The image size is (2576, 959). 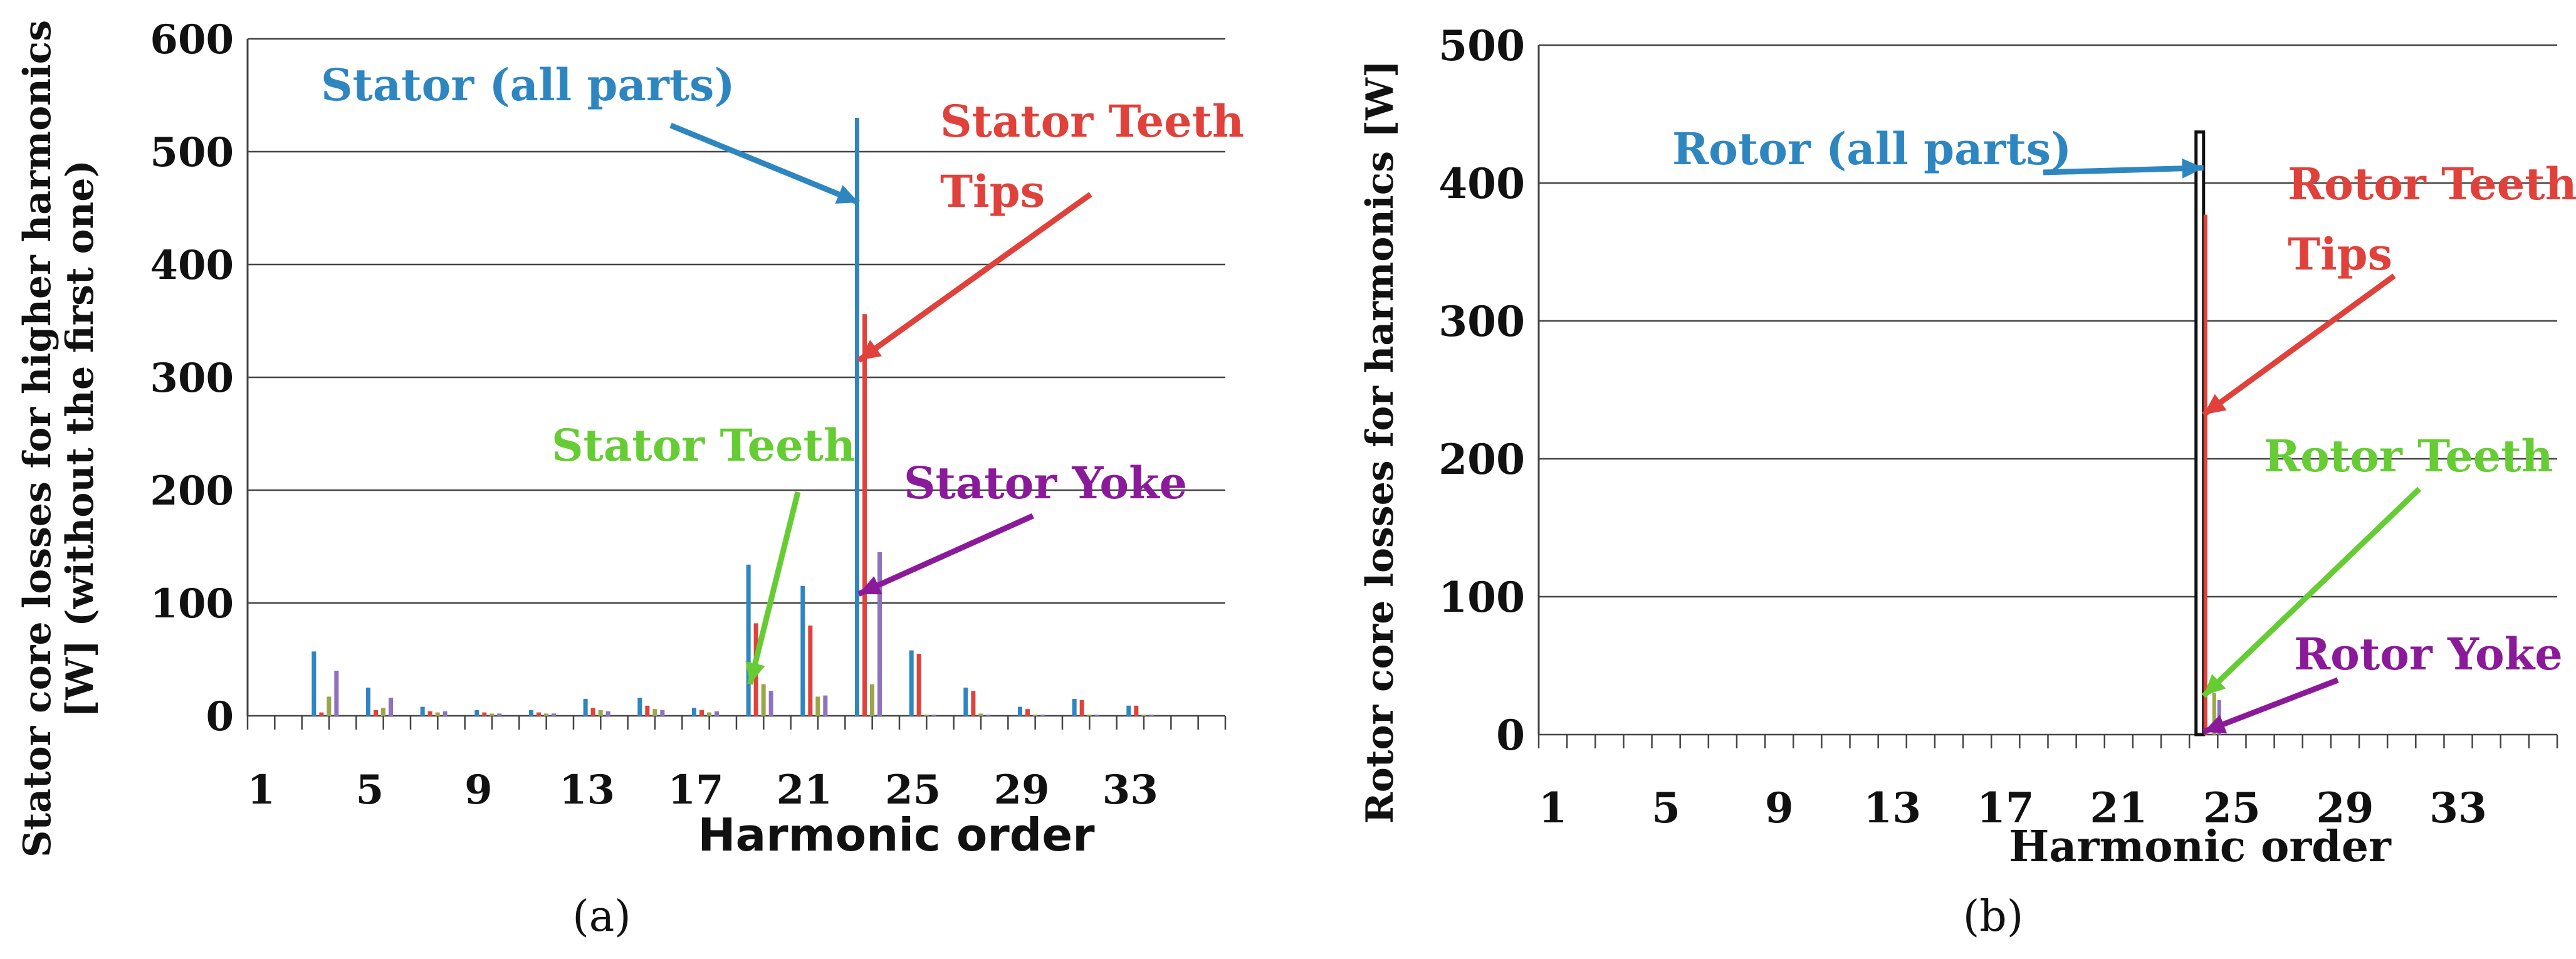 I want to click on x-tick-label: 1, so click(x=1553, y=807).